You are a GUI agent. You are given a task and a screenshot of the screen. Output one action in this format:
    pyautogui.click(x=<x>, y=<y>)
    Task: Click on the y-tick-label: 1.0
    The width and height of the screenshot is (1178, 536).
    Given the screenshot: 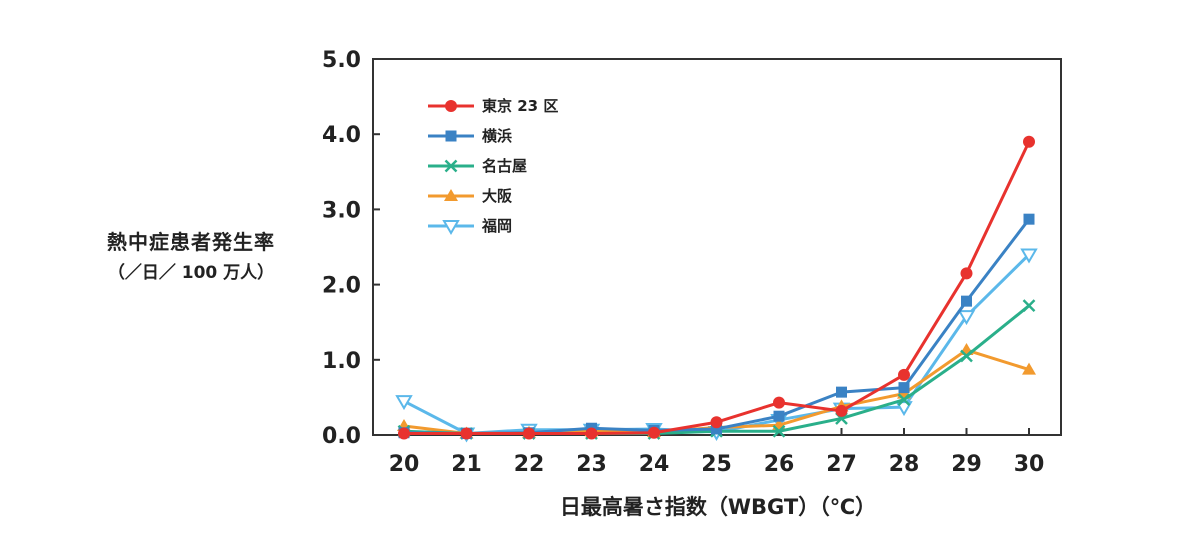 What is the action you would take?
    pyautogui.click(x=341, y=361)
    